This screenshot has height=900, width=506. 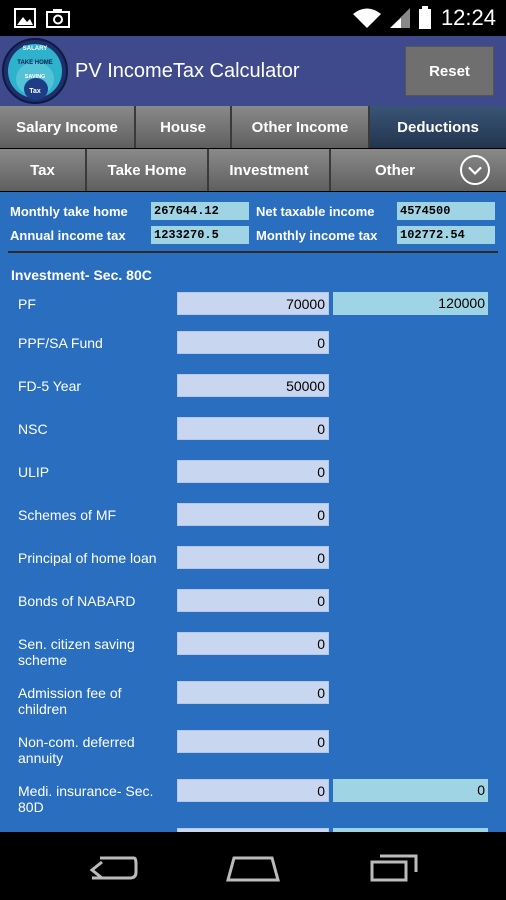 I want to click on status-bar: 12:24, so click(x=253, y=18).